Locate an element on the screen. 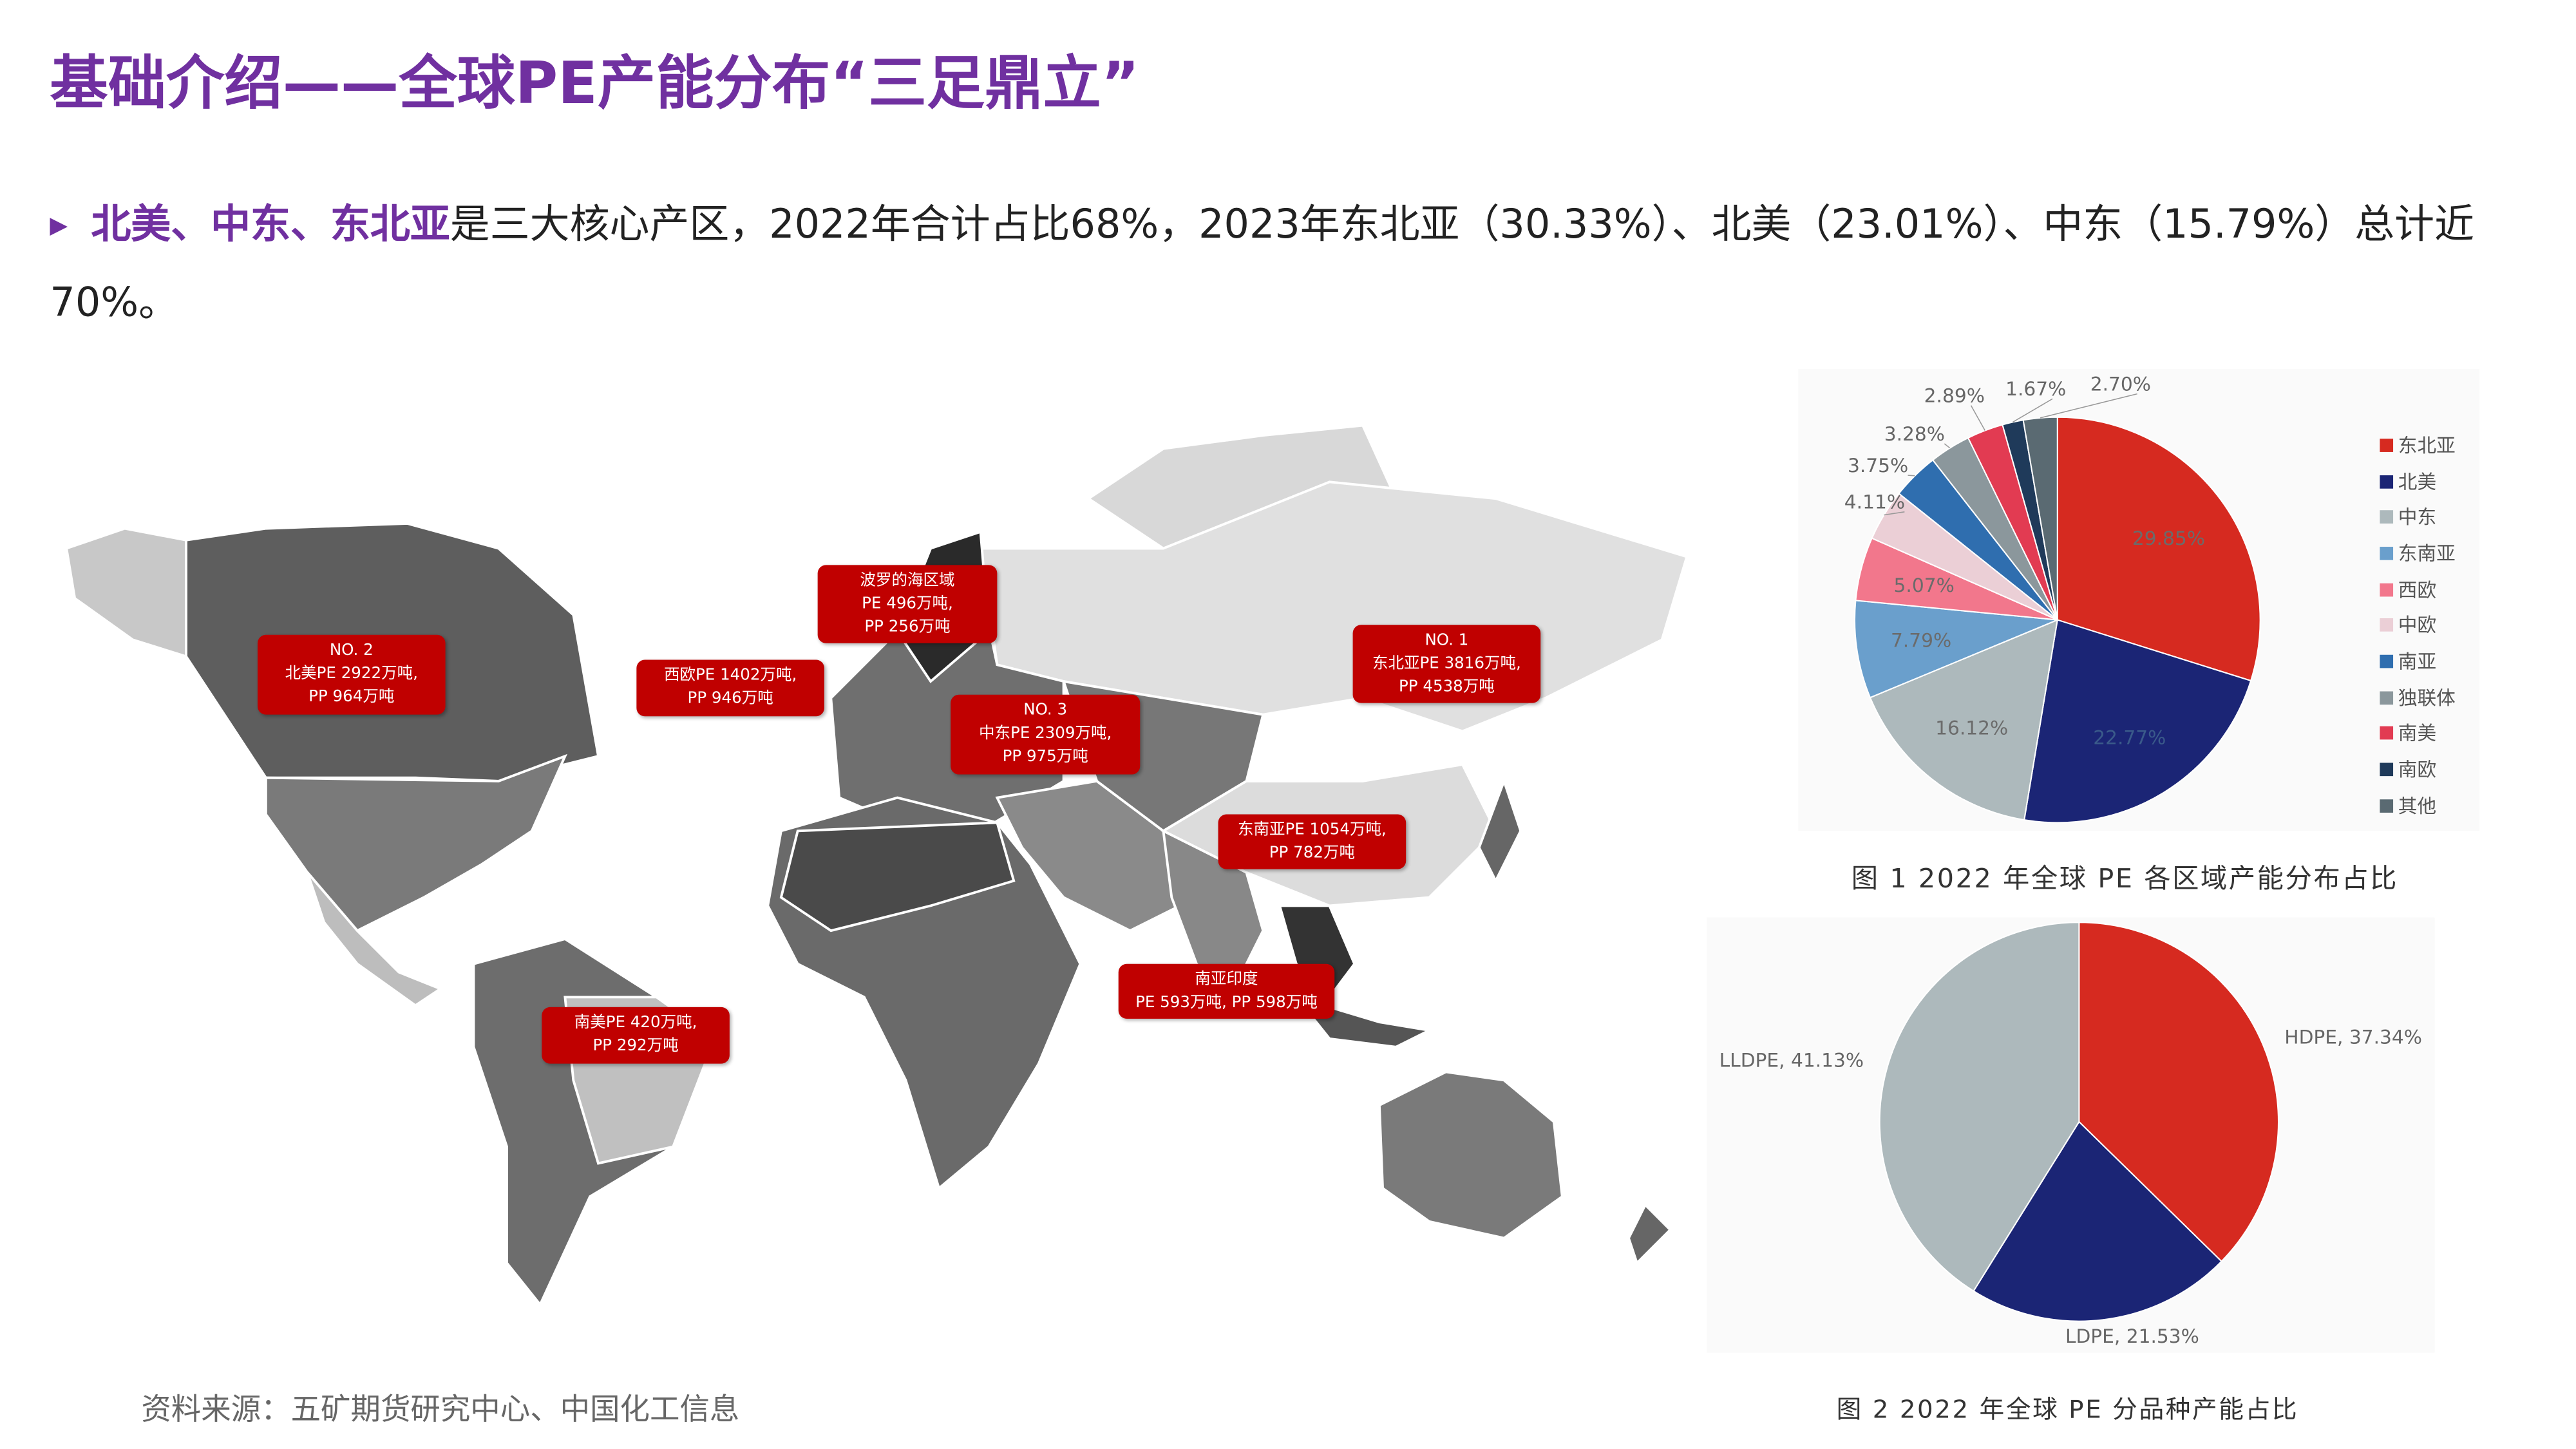 The height and width of the screenshot is (1449, 2576). map-label-north-america: NO. 2 北美PE 2922万吨, PP 964万吨 is located at coordinates (351, 675).